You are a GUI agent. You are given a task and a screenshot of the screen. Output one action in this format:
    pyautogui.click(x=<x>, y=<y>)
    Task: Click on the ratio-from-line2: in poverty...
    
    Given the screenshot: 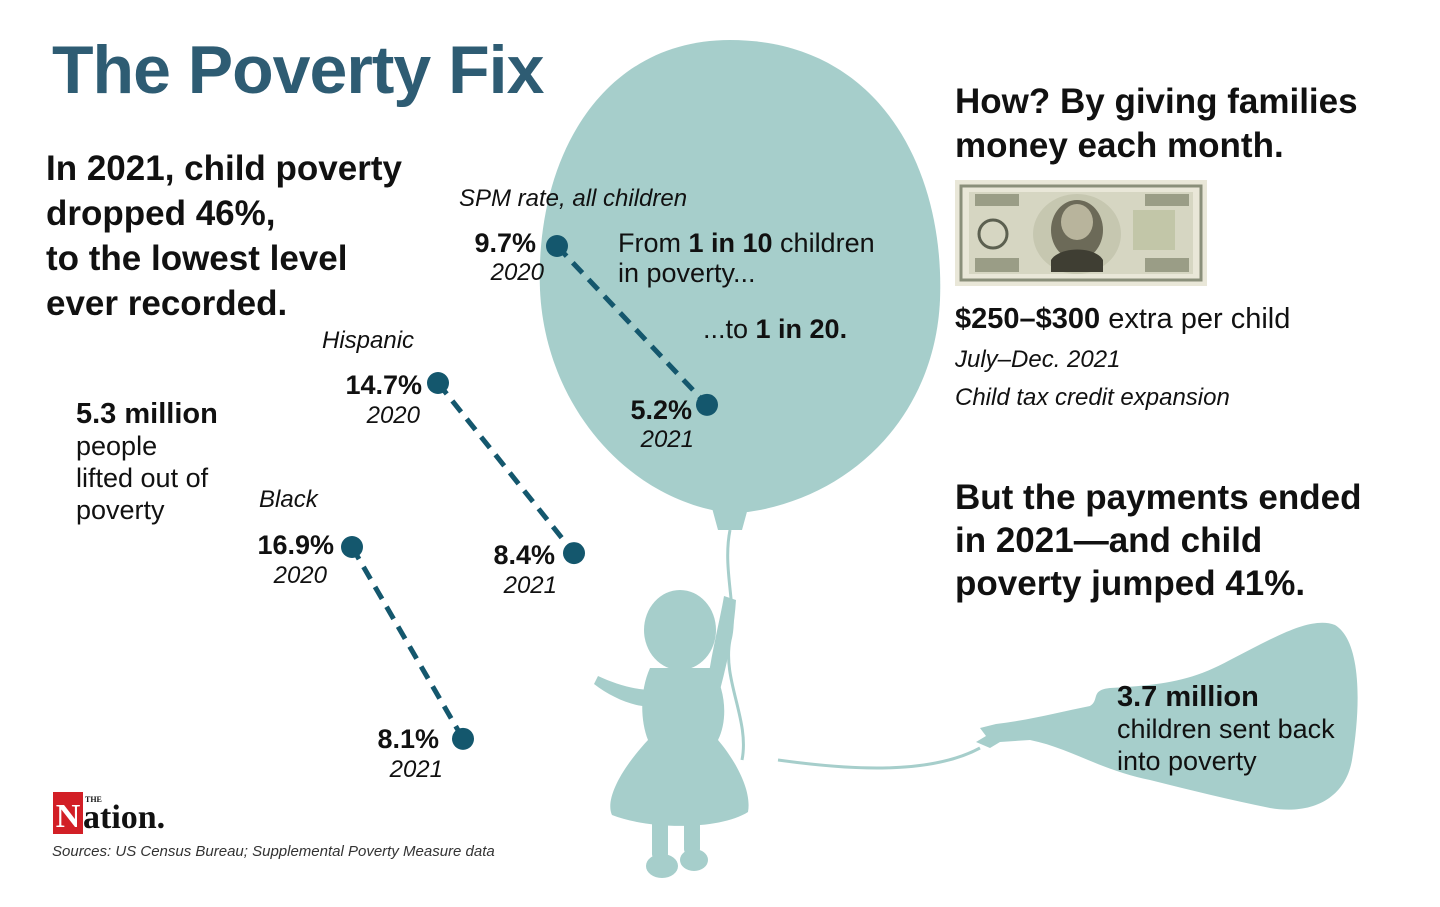 What is the action you would take?
    pyautogui.click(x=687, y=273)
    